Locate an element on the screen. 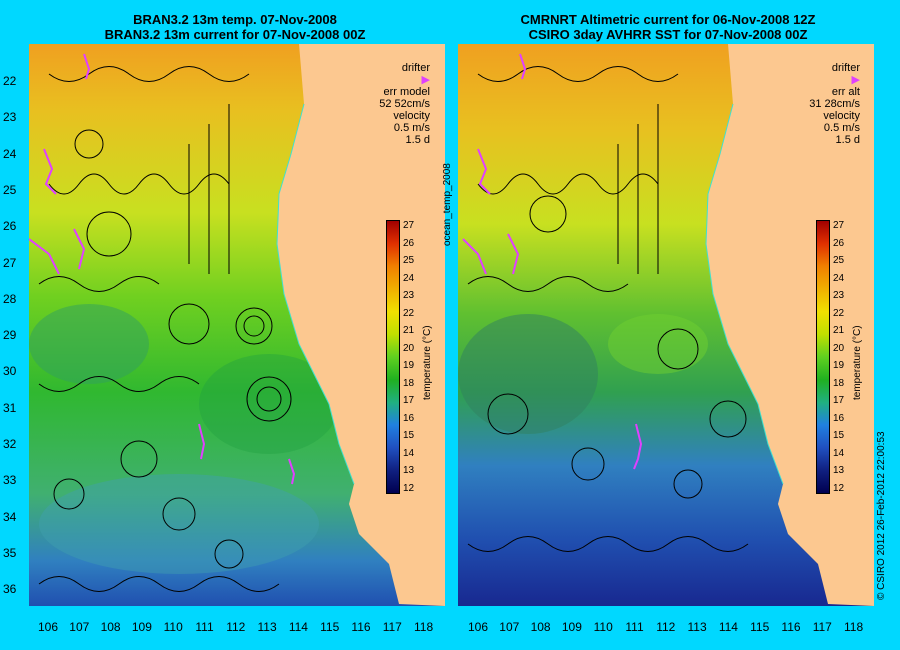 Image resolution: width=900 pixels, height=650 pixels. y-tick-label: 24 is located at coordinates (10, 153).